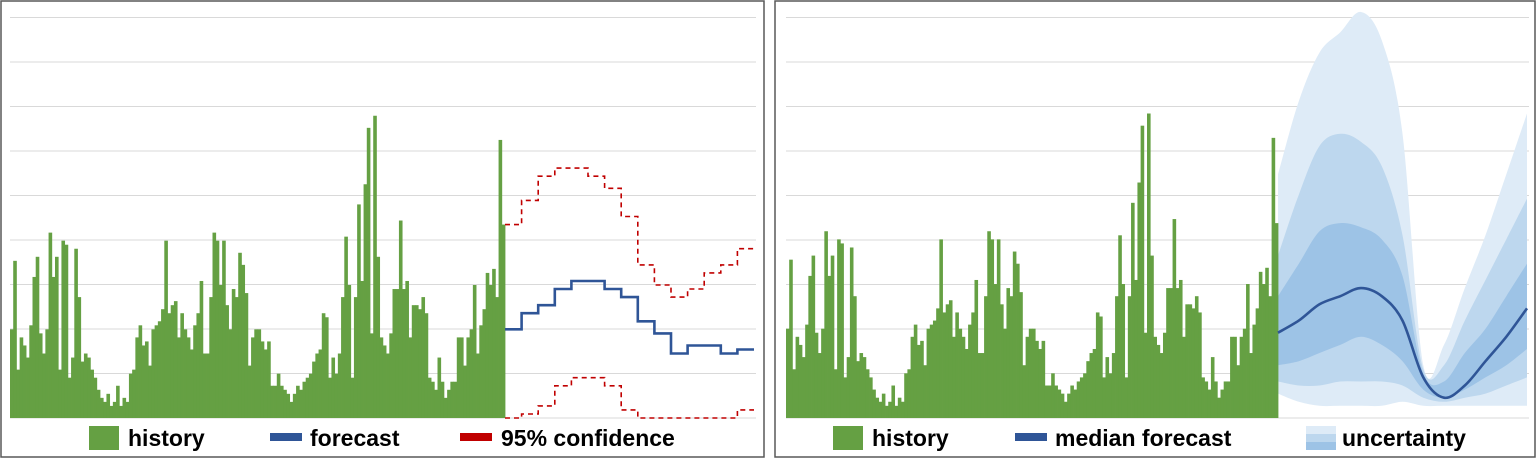 The height and width of the screenshot is (458, 1536). Describe the element at coordinates (476, 437) in the screenshot. I see `legend-confidence-swatch` at that location.